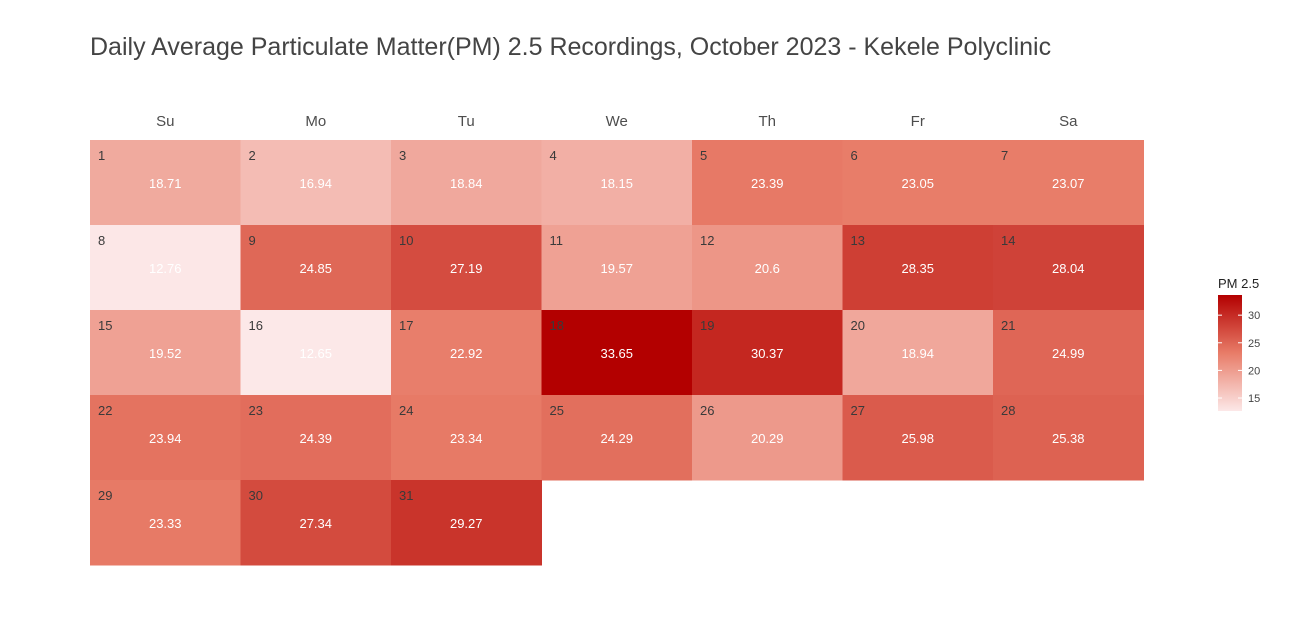 Image resolution: width=1290 pixels, height=634 pixels. I want to click on legend-ticks: 15 20 25 30, so click(1239, 357).